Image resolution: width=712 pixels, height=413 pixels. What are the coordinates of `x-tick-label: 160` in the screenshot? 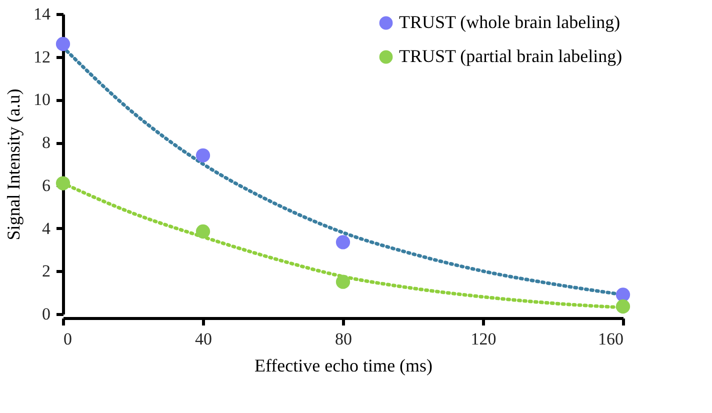 It's located at (611, 339).